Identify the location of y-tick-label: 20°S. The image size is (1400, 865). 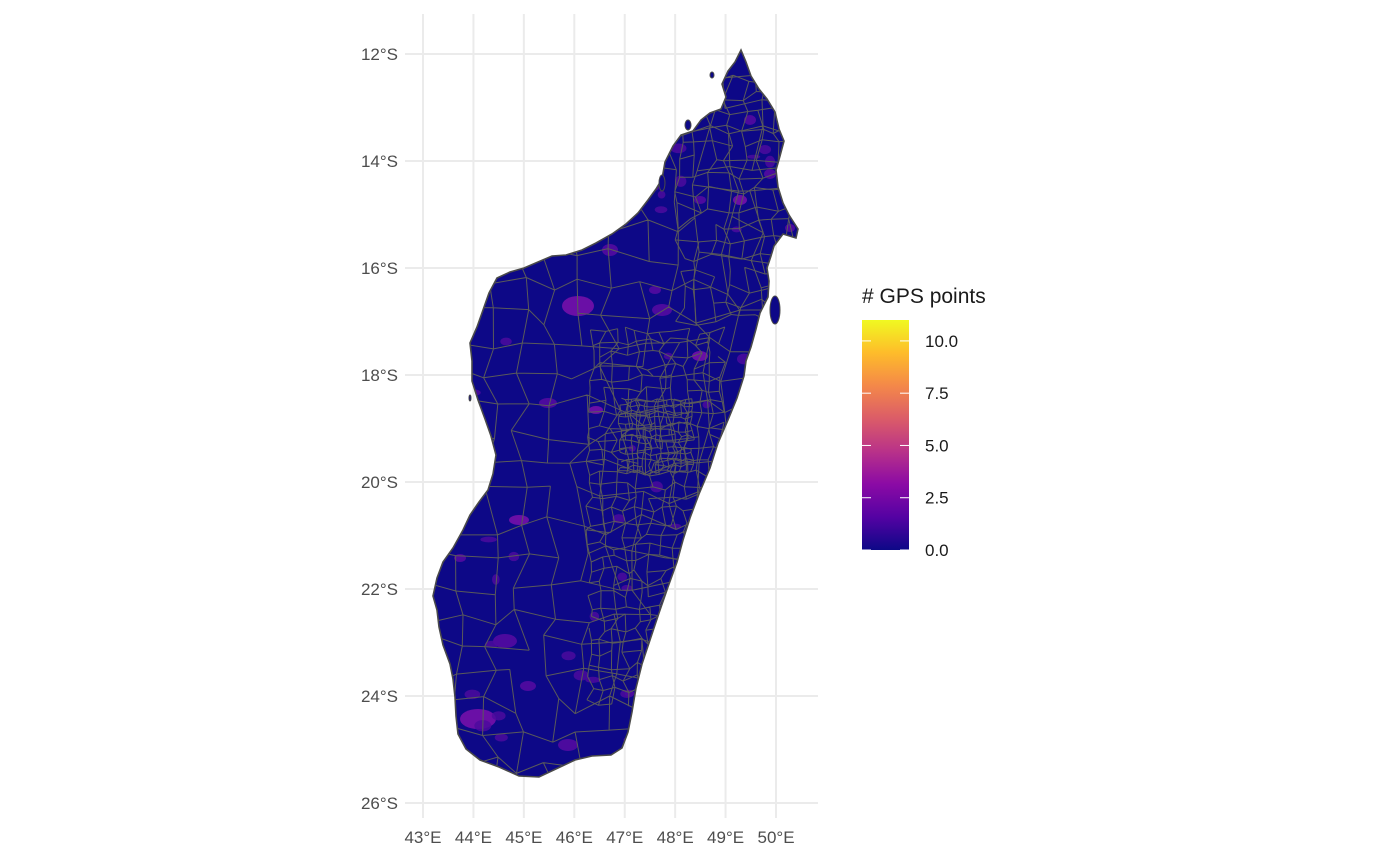
(379, 482).